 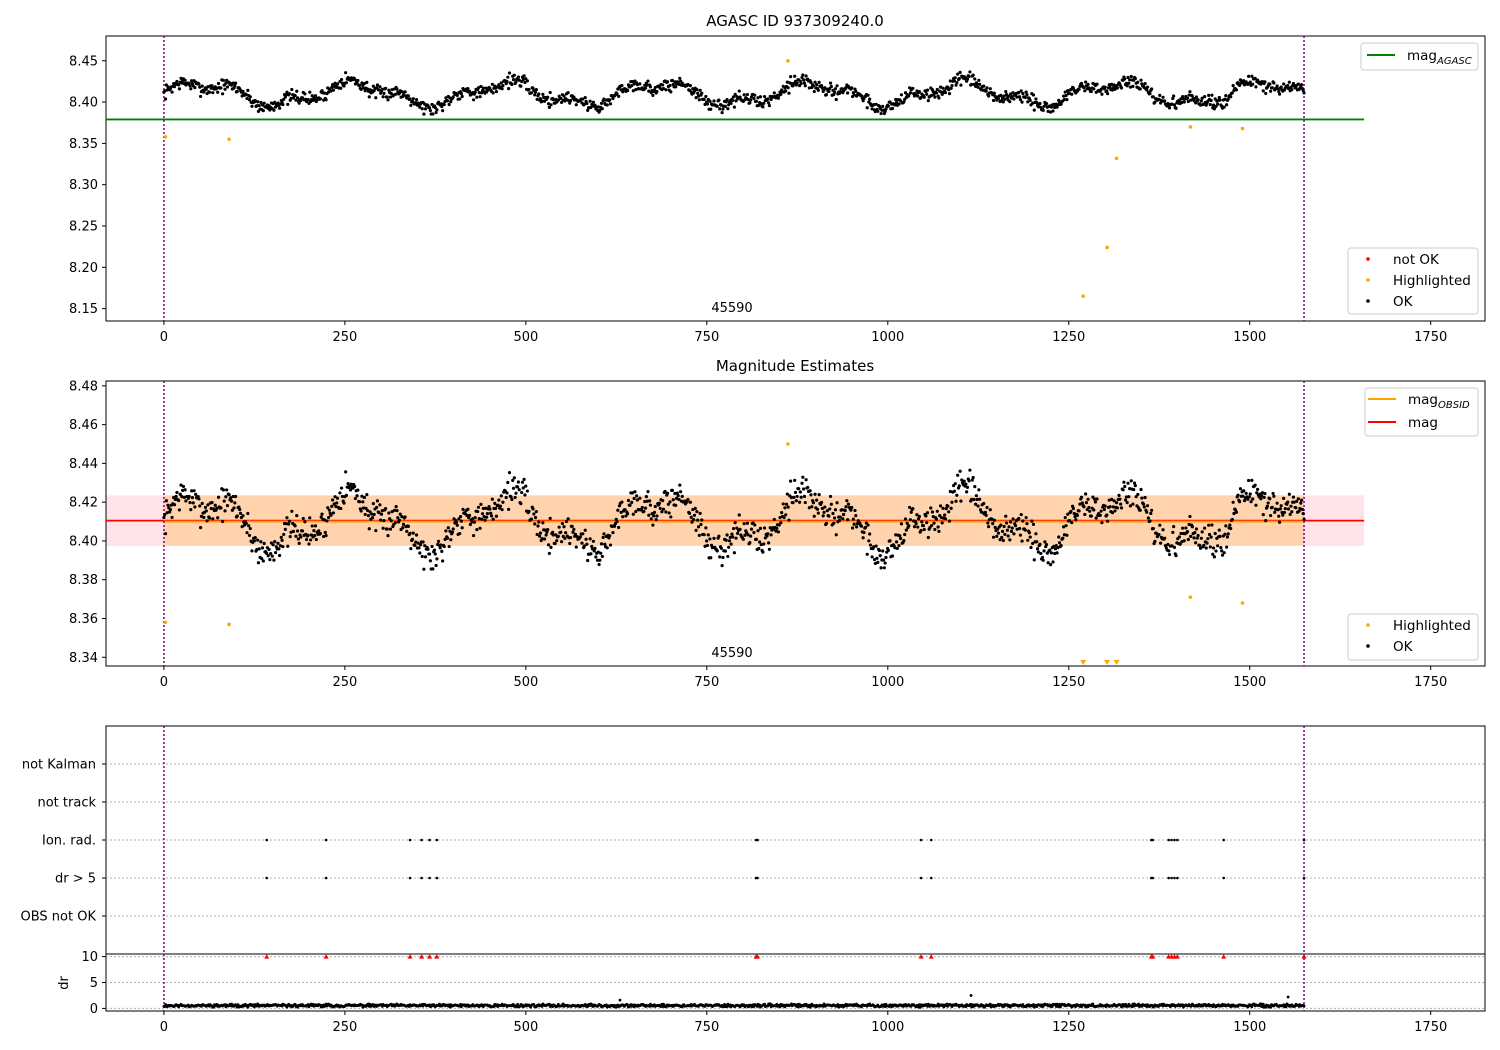 What do you see at coordinates (1368, 280) in the screenshot?
I see `legend-highlighted-swatch` at bounding box center [1368, 280].